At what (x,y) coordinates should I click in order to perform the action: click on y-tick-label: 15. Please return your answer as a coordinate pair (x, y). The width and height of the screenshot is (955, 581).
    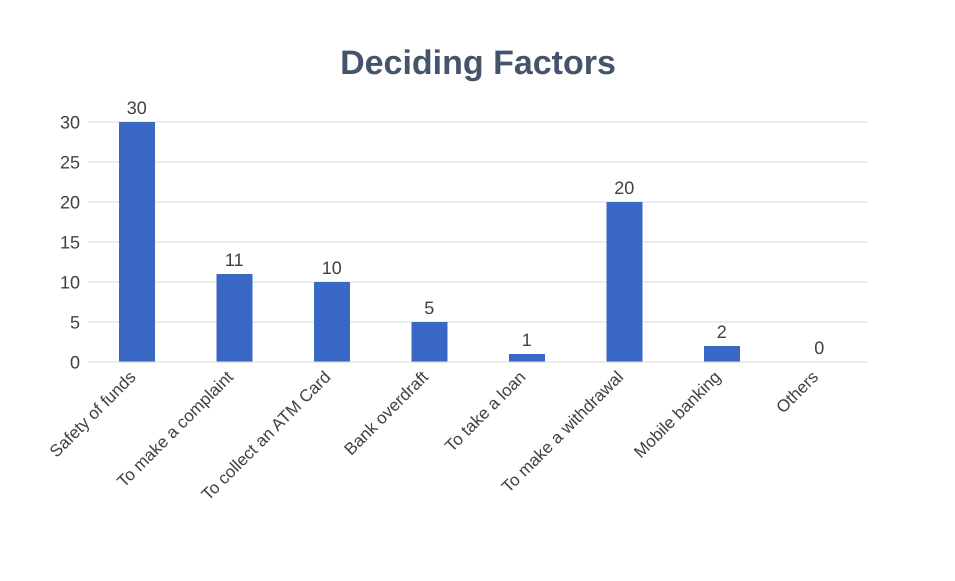
    Looking at the image, I should click on (70, 242).